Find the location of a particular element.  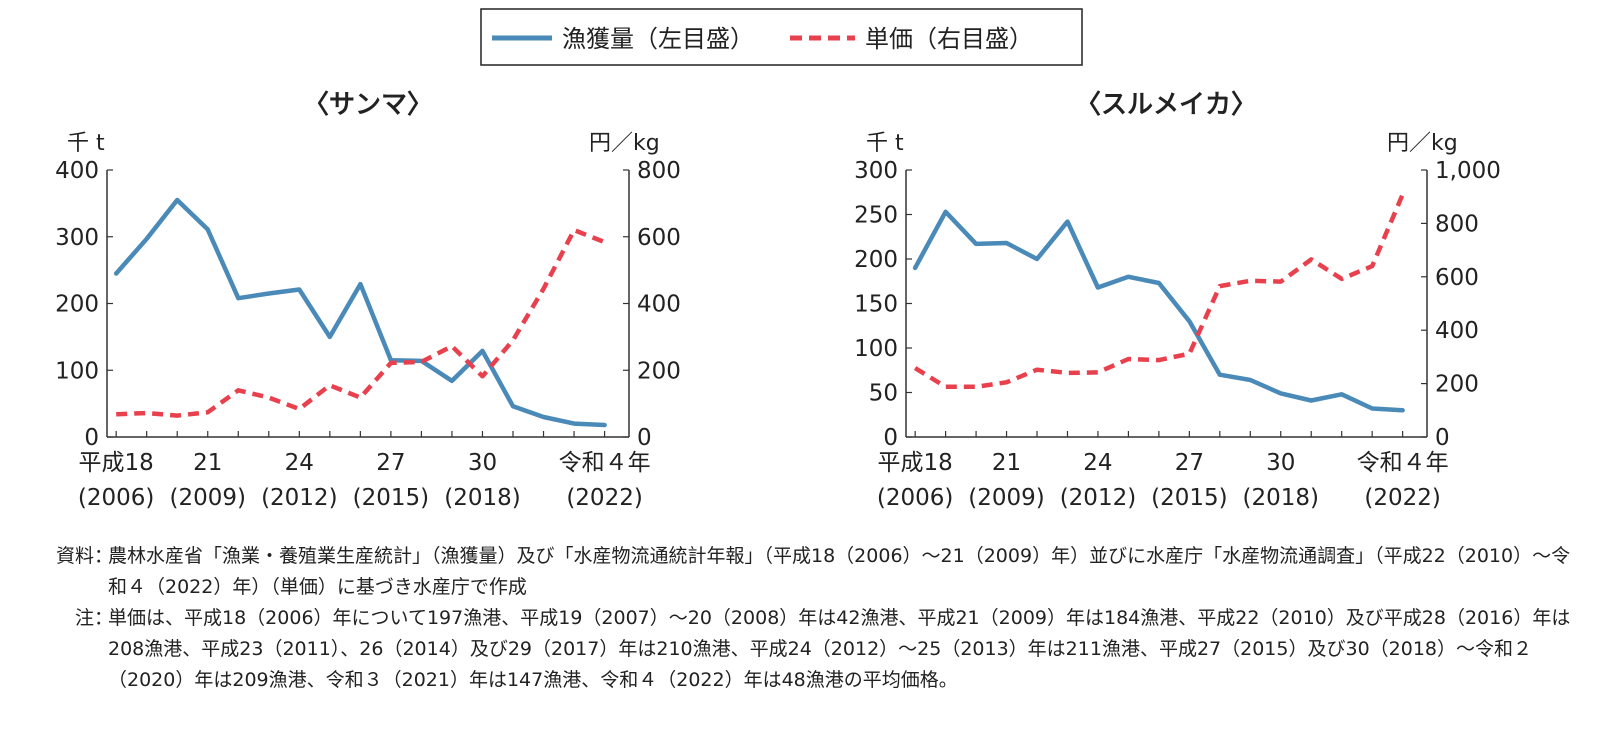

legend-box is located at coordinates (781, 37).